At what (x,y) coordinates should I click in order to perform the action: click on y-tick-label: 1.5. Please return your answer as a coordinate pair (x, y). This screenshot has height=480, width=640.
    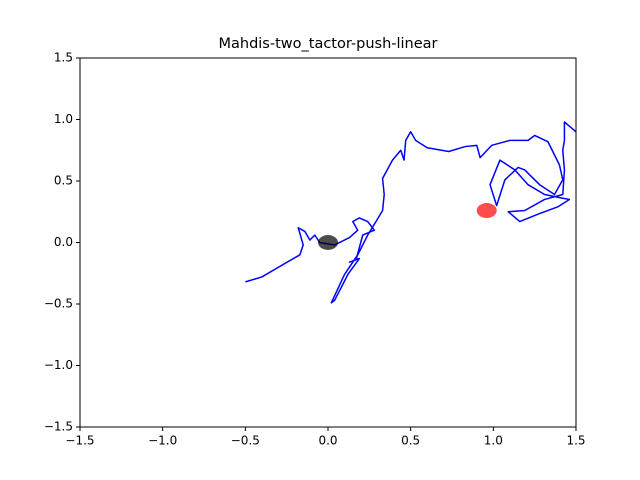
    Looking at the image, I should click on (63, 58).